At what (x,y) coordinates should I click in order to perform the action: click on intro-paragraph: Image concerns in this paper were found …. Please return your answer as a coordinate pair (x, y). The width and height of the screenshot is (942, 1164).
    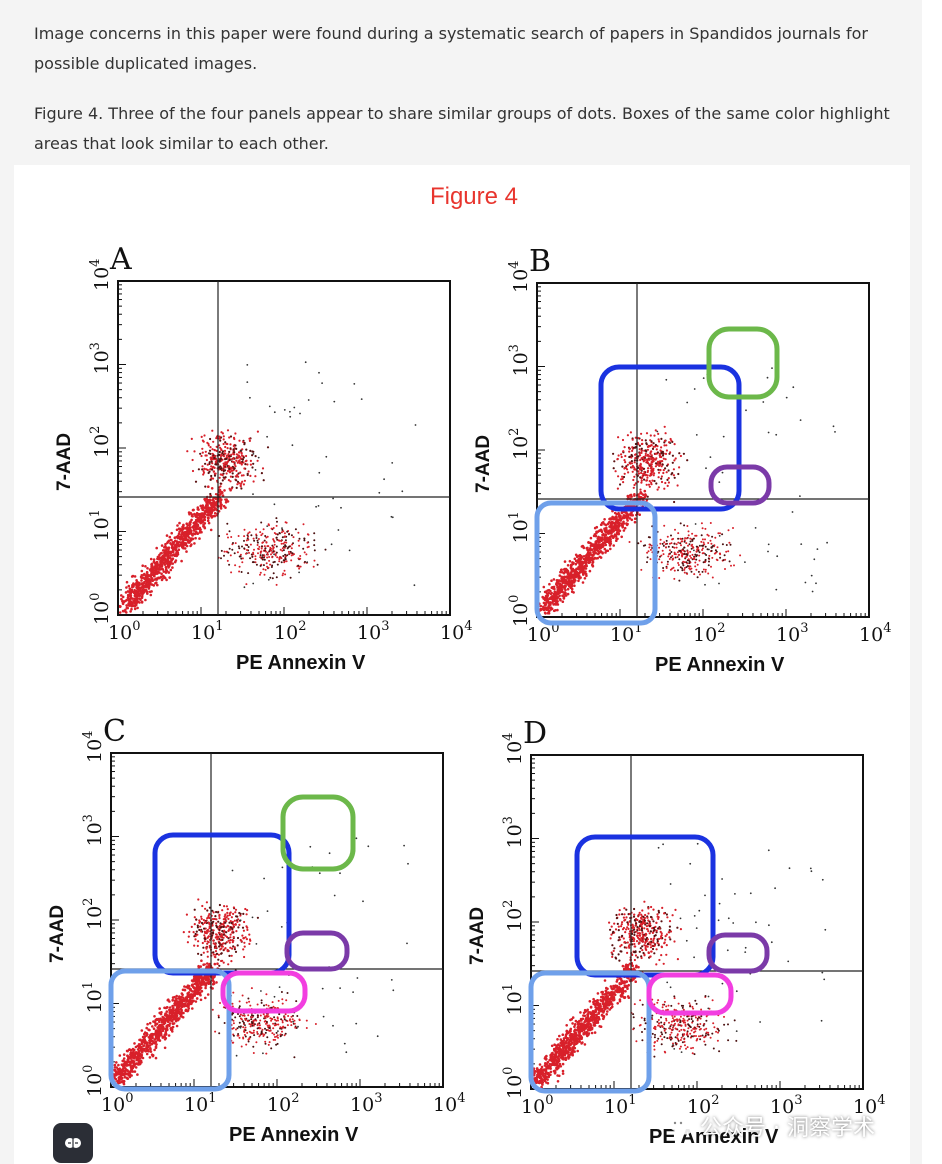
    Looking at the image, I should click on (451, 48).